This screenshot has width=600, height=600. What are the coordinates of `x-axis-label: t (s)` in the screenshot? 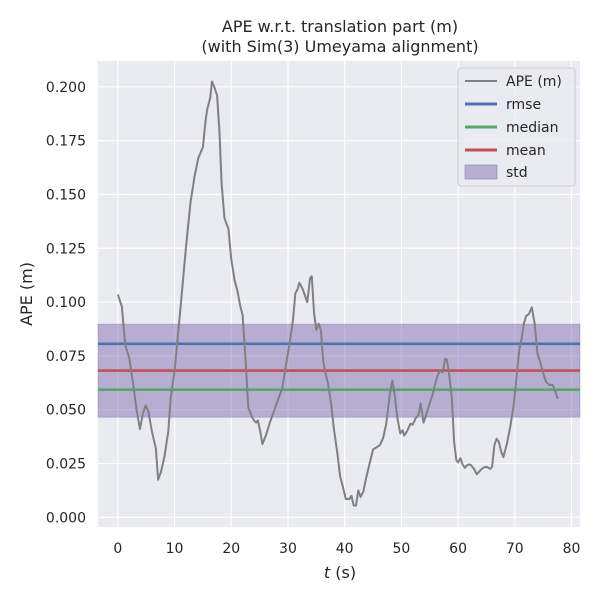 It's located at (340, 572).